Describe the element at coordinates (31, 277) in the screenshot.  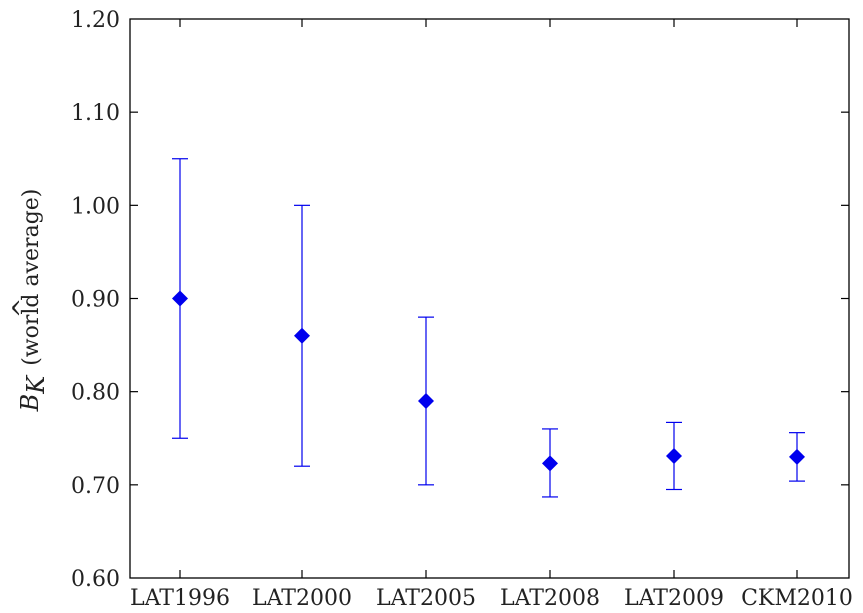
I see `y-label-text: (world average)` at that location.